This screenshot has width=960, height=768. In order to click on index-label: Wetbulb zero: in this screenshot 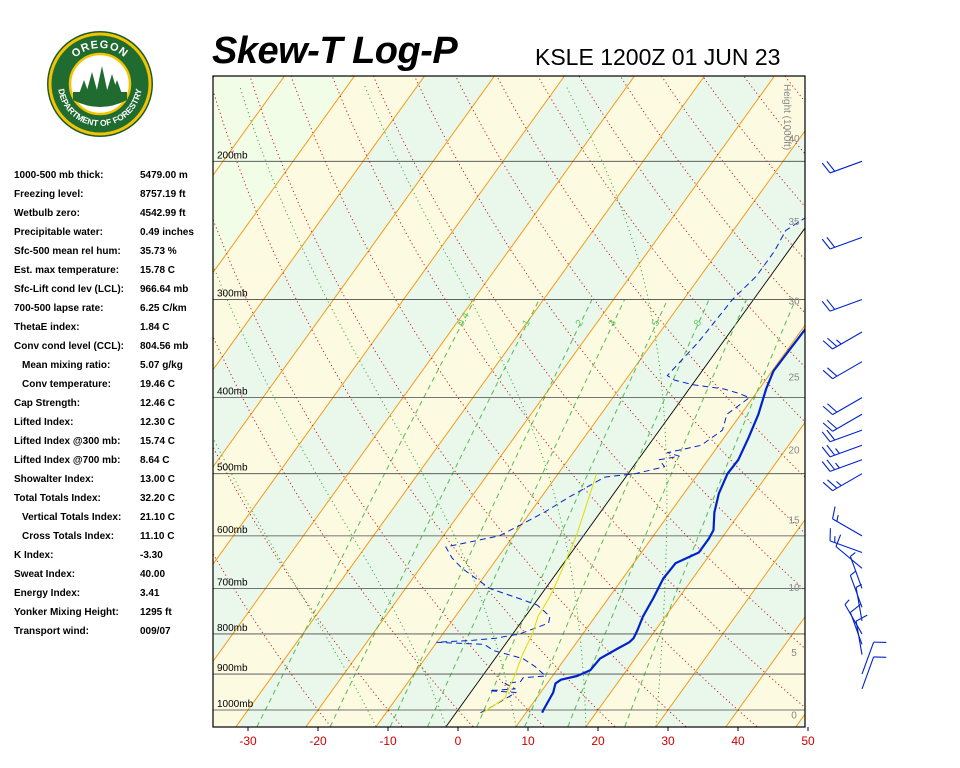, I will do `click(47, 213)`.